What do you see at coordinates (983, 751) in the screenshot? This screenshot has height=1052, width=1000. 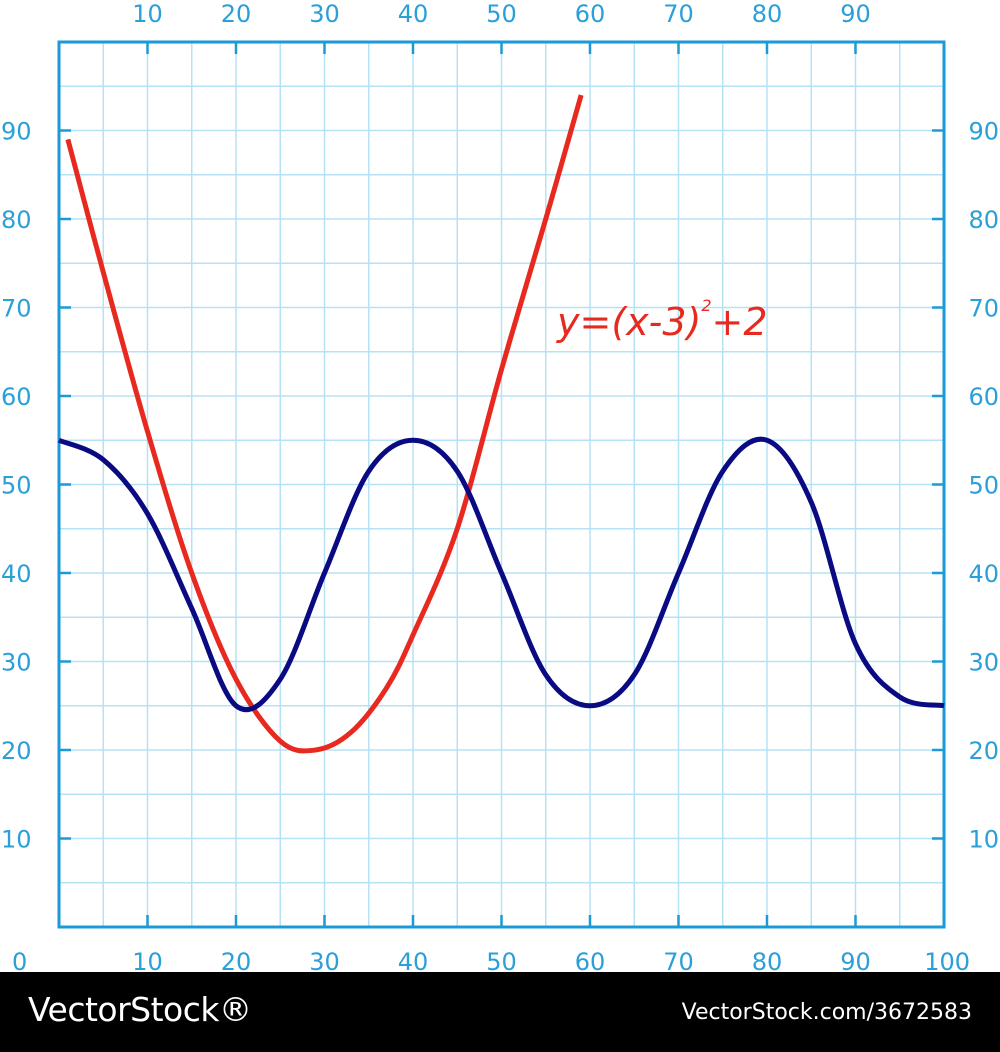 I see `y-tick-label-right: 20` at bounding box center [983, 751].